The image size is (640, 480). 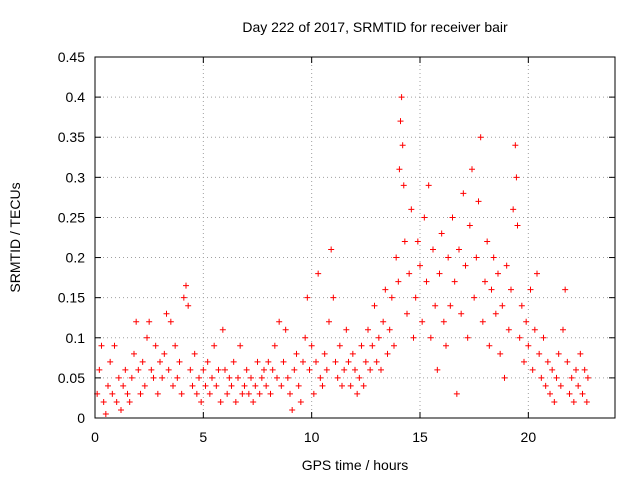 What do you see at coordinates (71, 298) in the screenshot?
I see `y-tick-label: 0.15` at bounding box center [71, 298].